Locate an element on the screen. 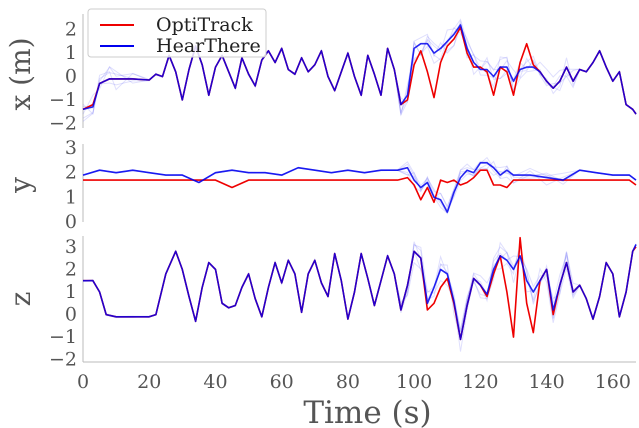 The width and height of the screenshot is (639, 428). y-axis-label-1: y is located at coordinates (20, 185).